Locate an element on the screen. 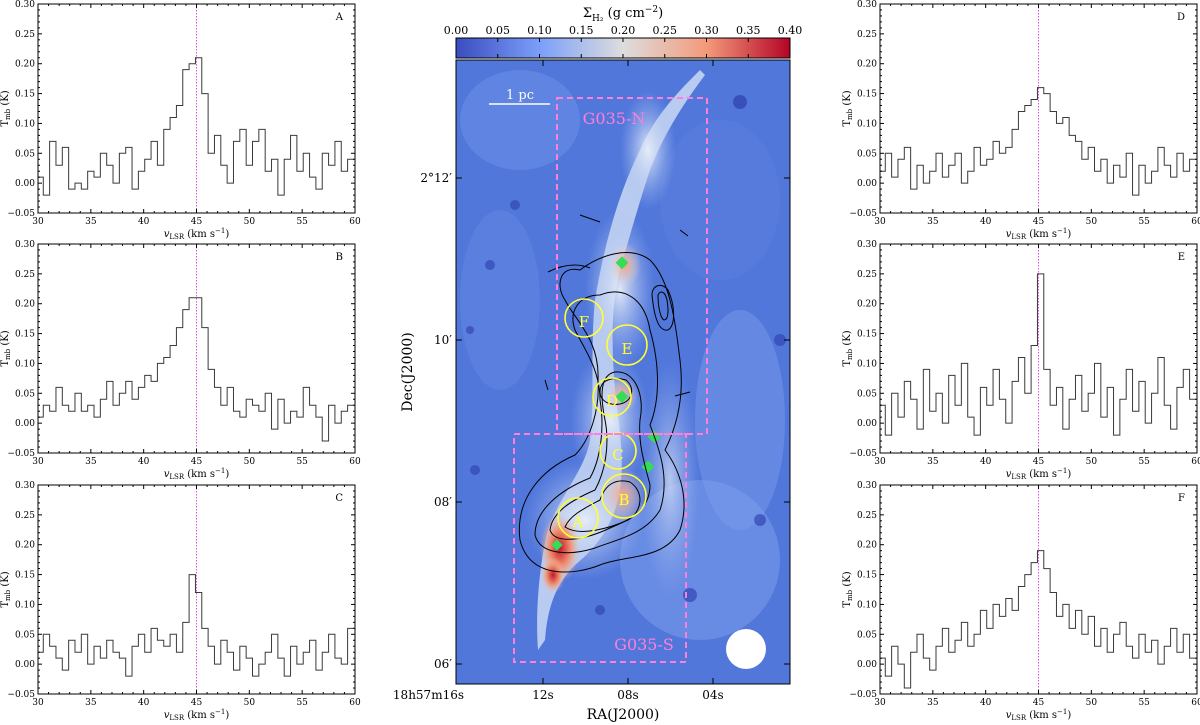 This screenshot has width=1200, height=725. beam-circle is located at coordinates (746, 649).